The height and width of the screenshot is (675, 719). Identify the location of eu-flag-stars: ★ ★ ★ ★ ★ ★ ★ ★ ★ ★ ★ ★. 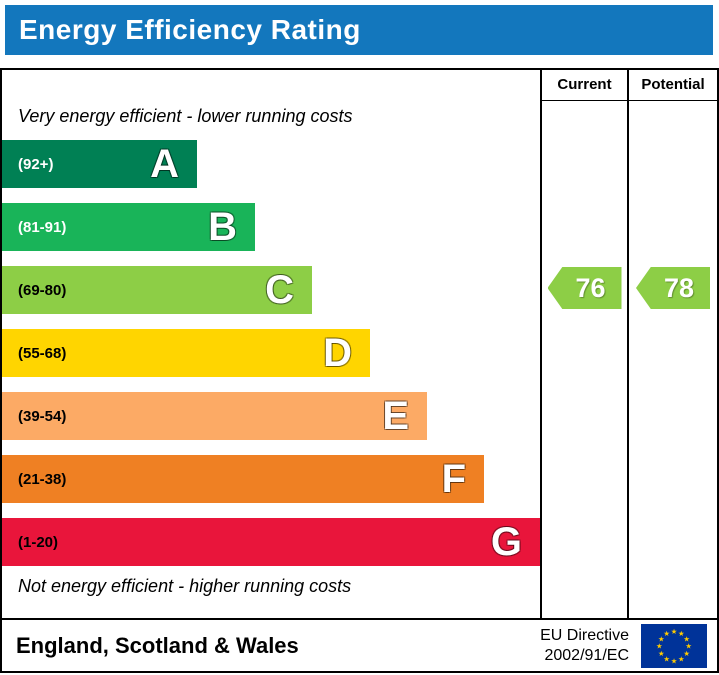
(674, 645).